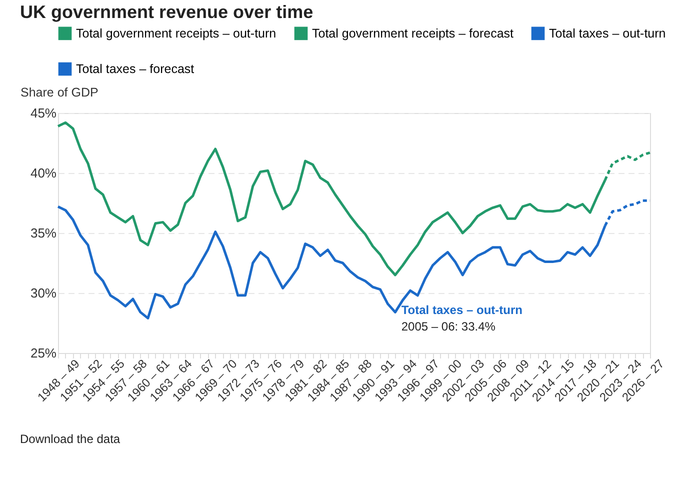  Describe the element at coordinates (607, 33) in the screenshot. I see `legend-label: Total taxes – out-turn` at that location.